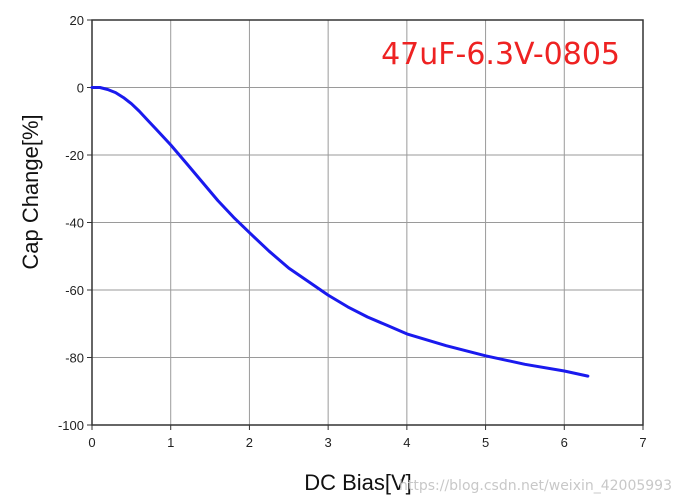  What do you see at coordinates (71, 425) in the screenshot?
I see `y-tick-label: -100` at bounding box center [71, 425].